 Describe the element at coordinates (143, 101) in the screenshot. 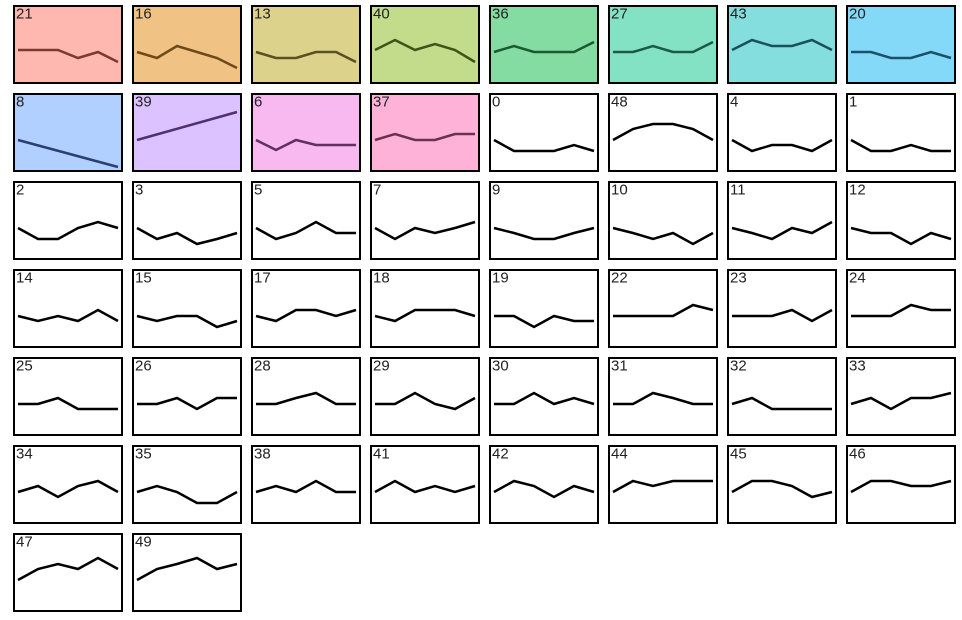

I see `tile-label: 39` at that location.